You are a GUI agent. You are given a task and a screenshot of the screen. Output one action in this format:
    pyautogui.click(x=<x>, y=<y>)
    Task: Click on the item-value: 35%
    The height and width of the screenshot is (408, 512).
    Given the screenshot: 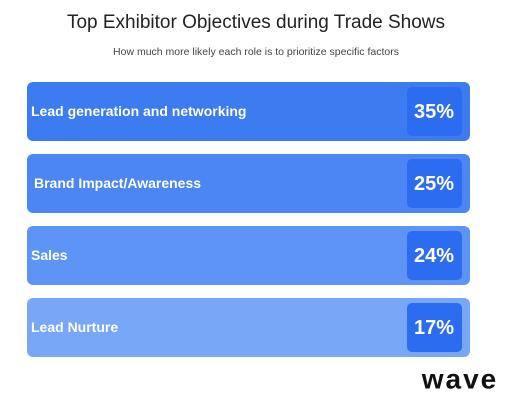 What is the action you would take?
    pyautogui.click(x=434, y=112)
    